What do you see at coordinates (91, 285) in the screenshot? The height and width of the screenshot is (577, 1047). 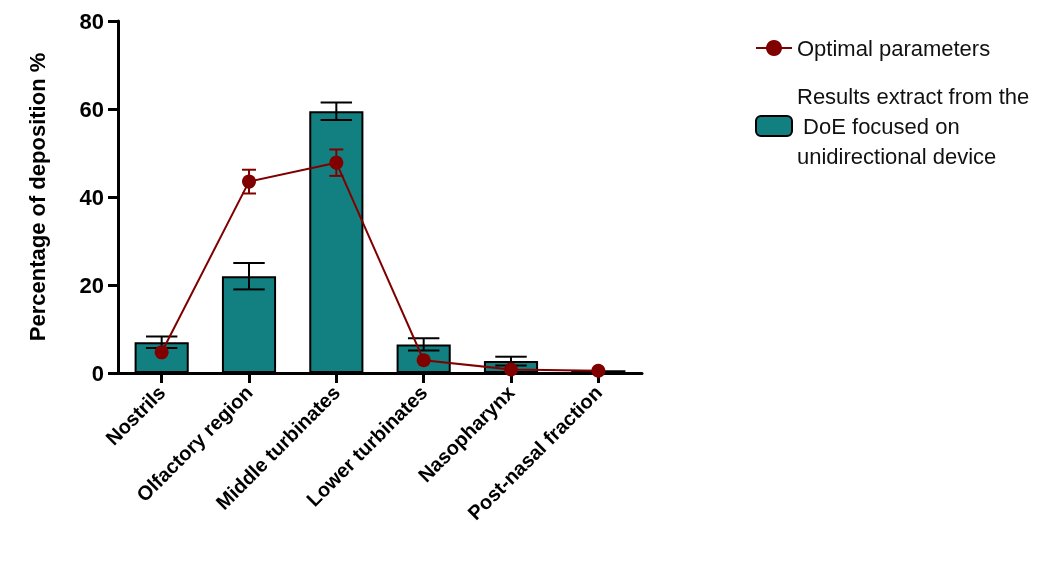 I see `y-tick-label: 20` at bounding box center [91, 285].